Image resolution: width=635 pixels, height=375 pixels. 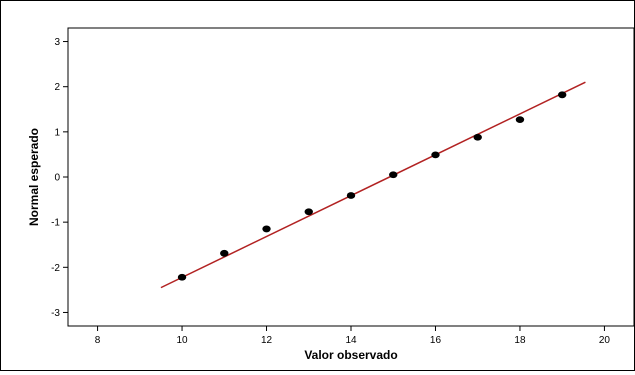 I want to click on y-tick-label: -3, so click(x=55, y=313).